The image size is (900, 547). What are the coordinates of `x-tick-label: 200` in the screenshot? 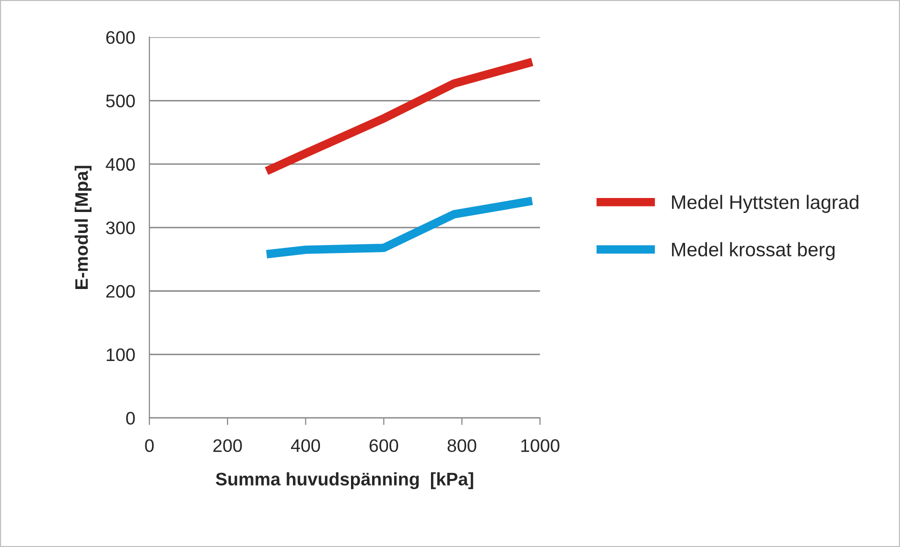 It's located at (227, 445).